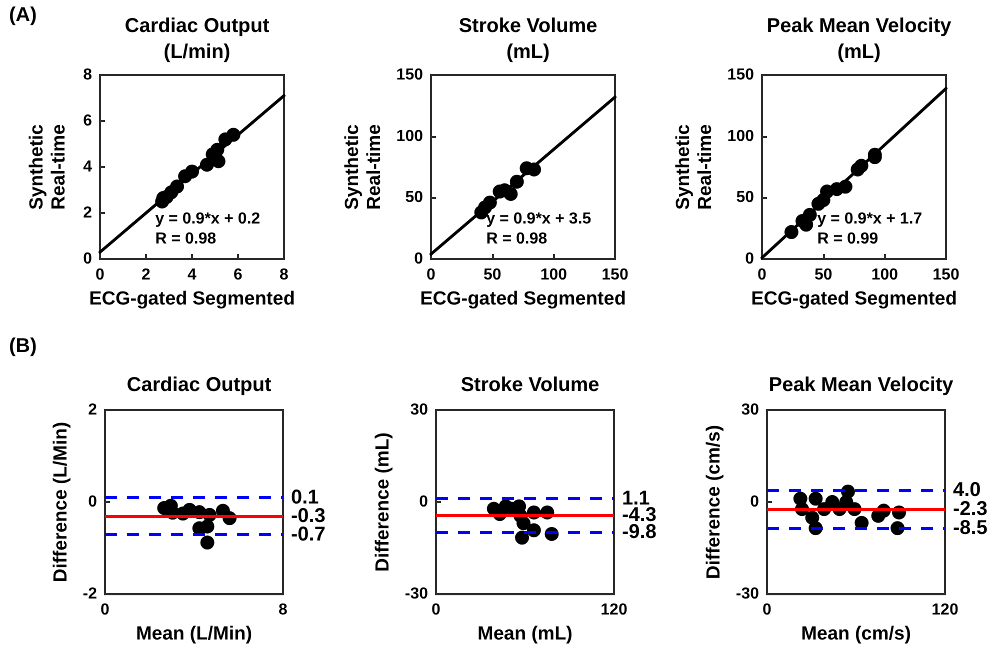 The image size is (994, 650). Describe the element at coordinates (528, 39) in the screenshot. I see `chart-title: Stroke Volume (mL)` at that location.